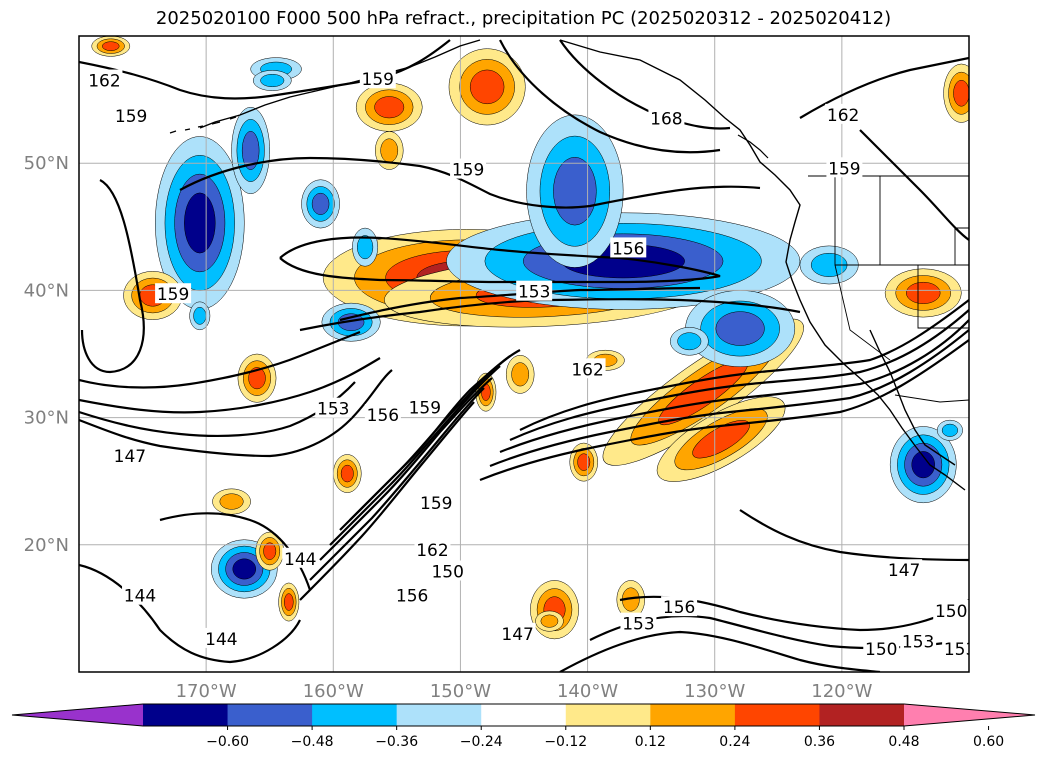  I want to click on contour-156-west, so click(220, 359).